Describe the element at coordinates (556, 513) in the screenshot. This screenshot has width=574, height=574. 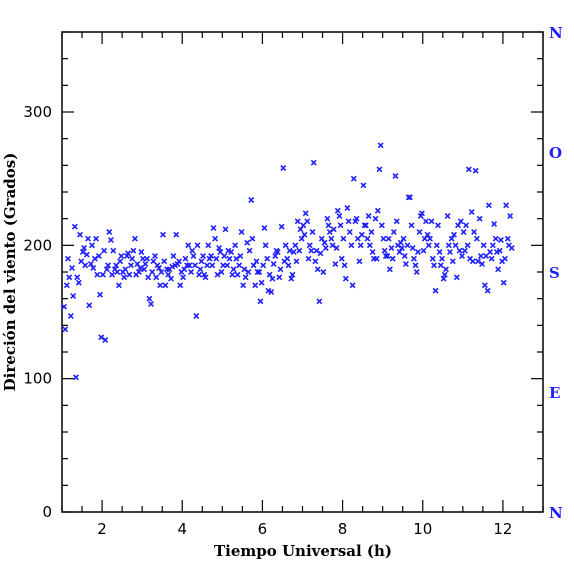
I see `compass-label: N` at that location.